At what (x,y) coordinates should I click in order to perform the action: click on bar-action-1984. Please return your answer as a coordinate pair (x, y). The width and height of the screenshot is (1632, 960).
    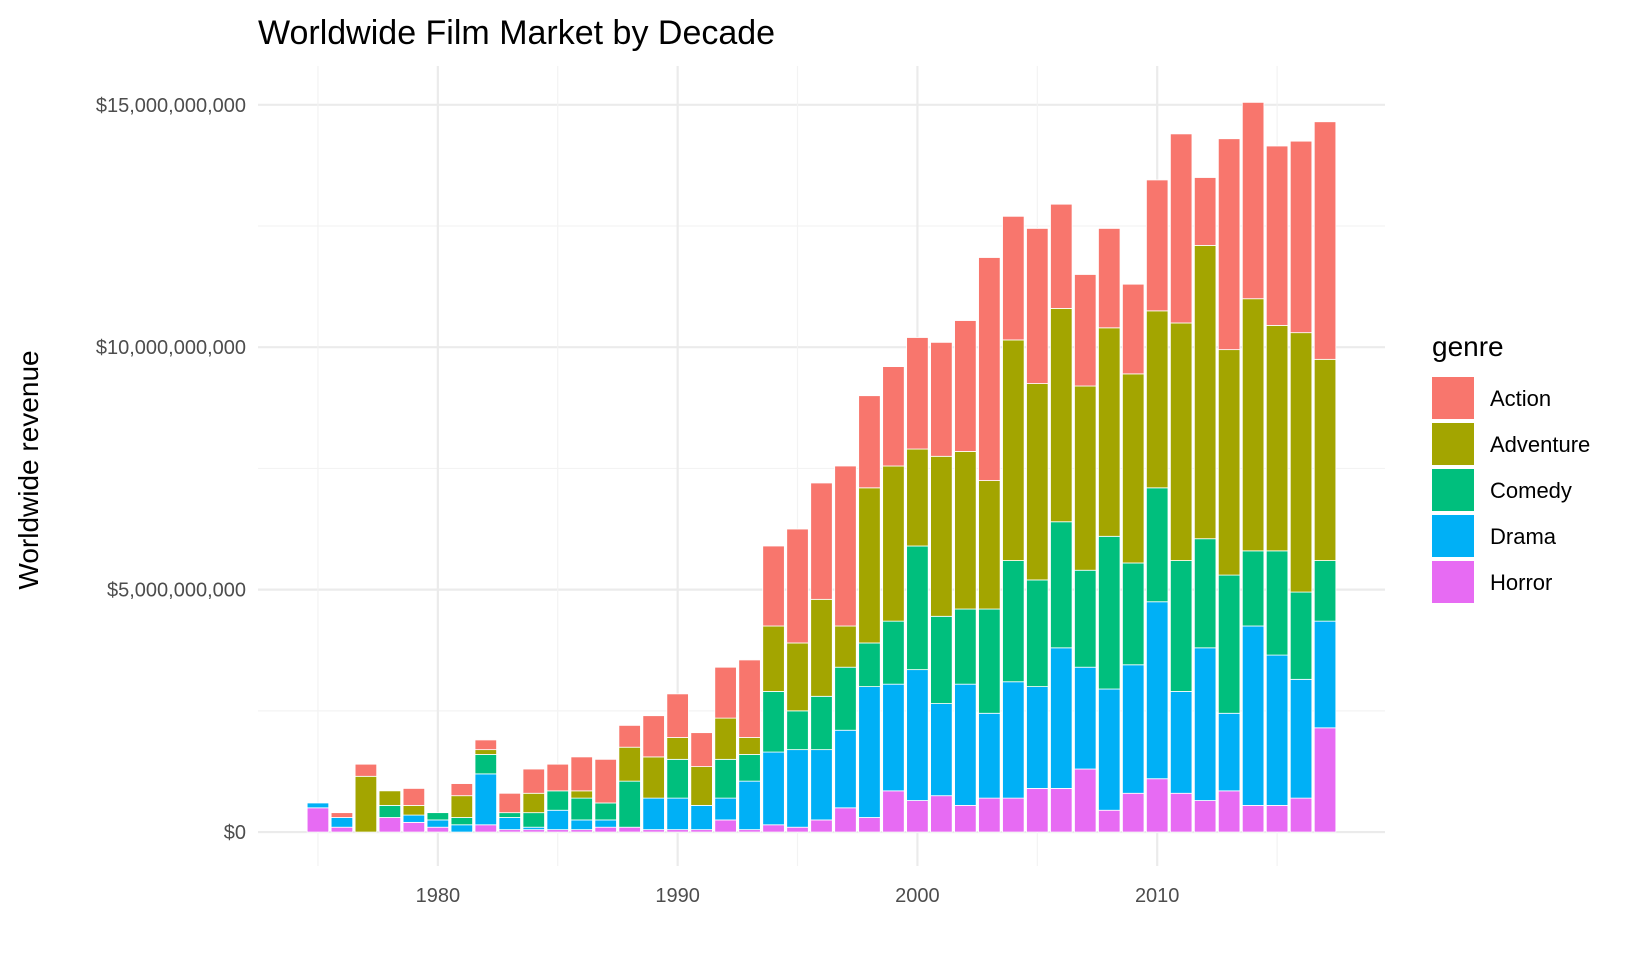
    Looking at the image, I should click on (533, 781).